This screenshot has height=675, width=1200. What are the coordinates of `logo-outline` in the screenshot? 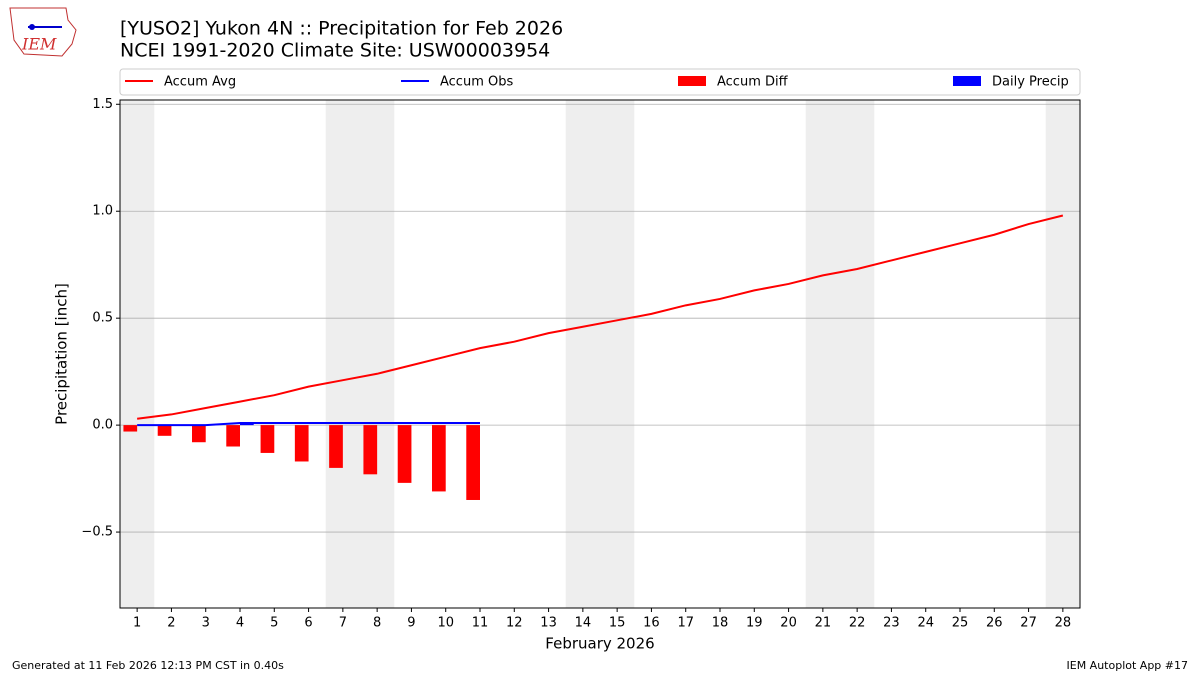 It's located at (43, 32).